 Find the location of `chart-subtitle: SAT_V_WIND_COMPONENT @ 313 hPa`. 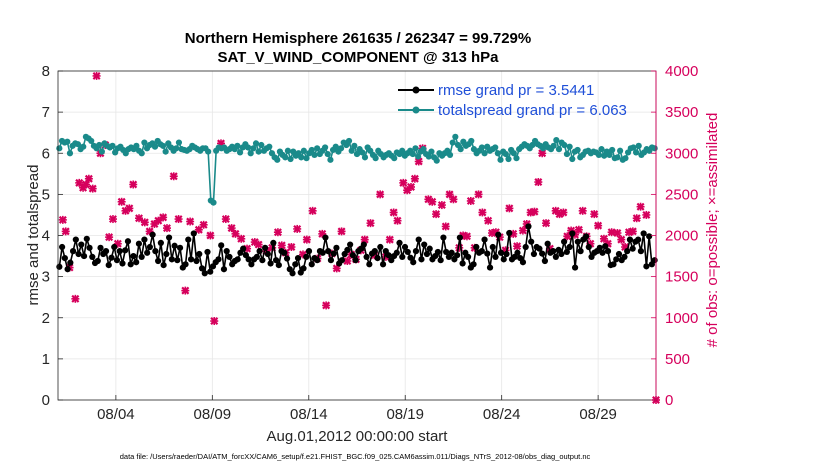

chart-subtitle: SAT_V_WIND_COMPONENT @ 313 hPa is located at coordinates (358, 57).